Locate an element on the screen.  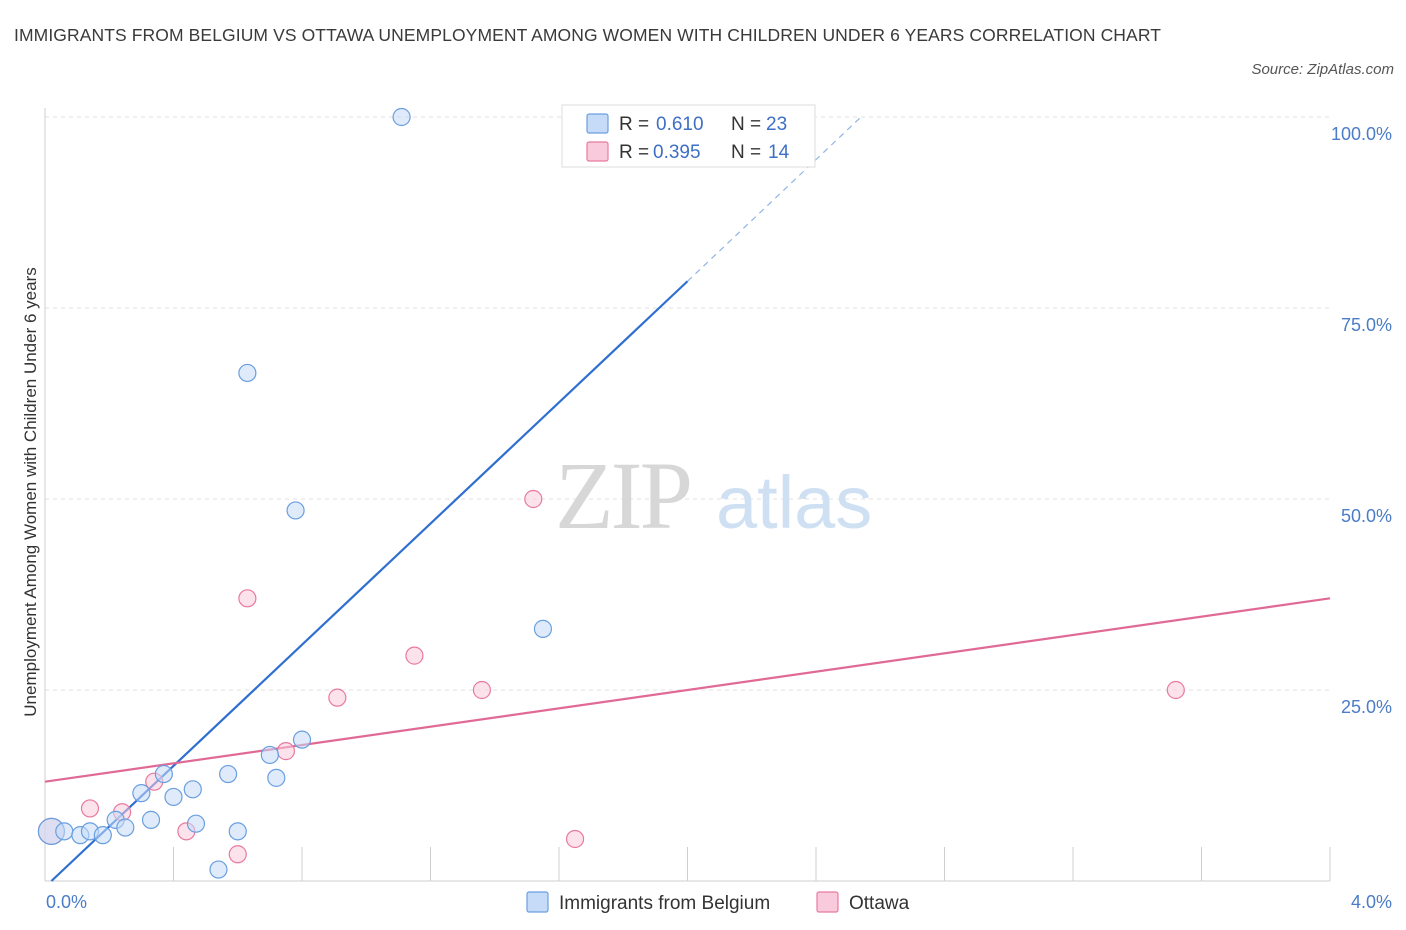
legend-swatch-ottawa is located at coordinates (597, 151).